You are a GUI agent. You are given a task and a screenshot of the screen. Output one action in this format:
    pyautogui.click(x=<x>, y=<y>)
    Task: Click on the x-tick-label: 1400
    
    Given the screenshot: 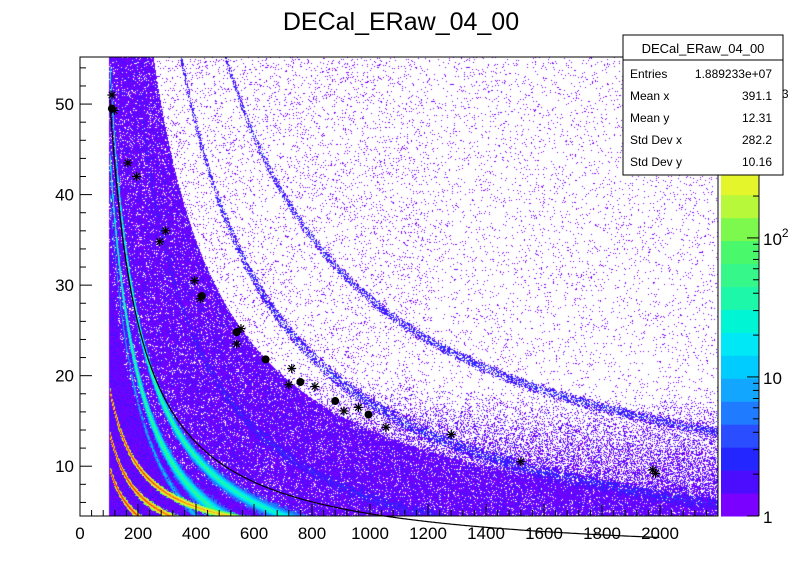 What is the action you would take?
    pyautogui.click(x=486, y=533)
    